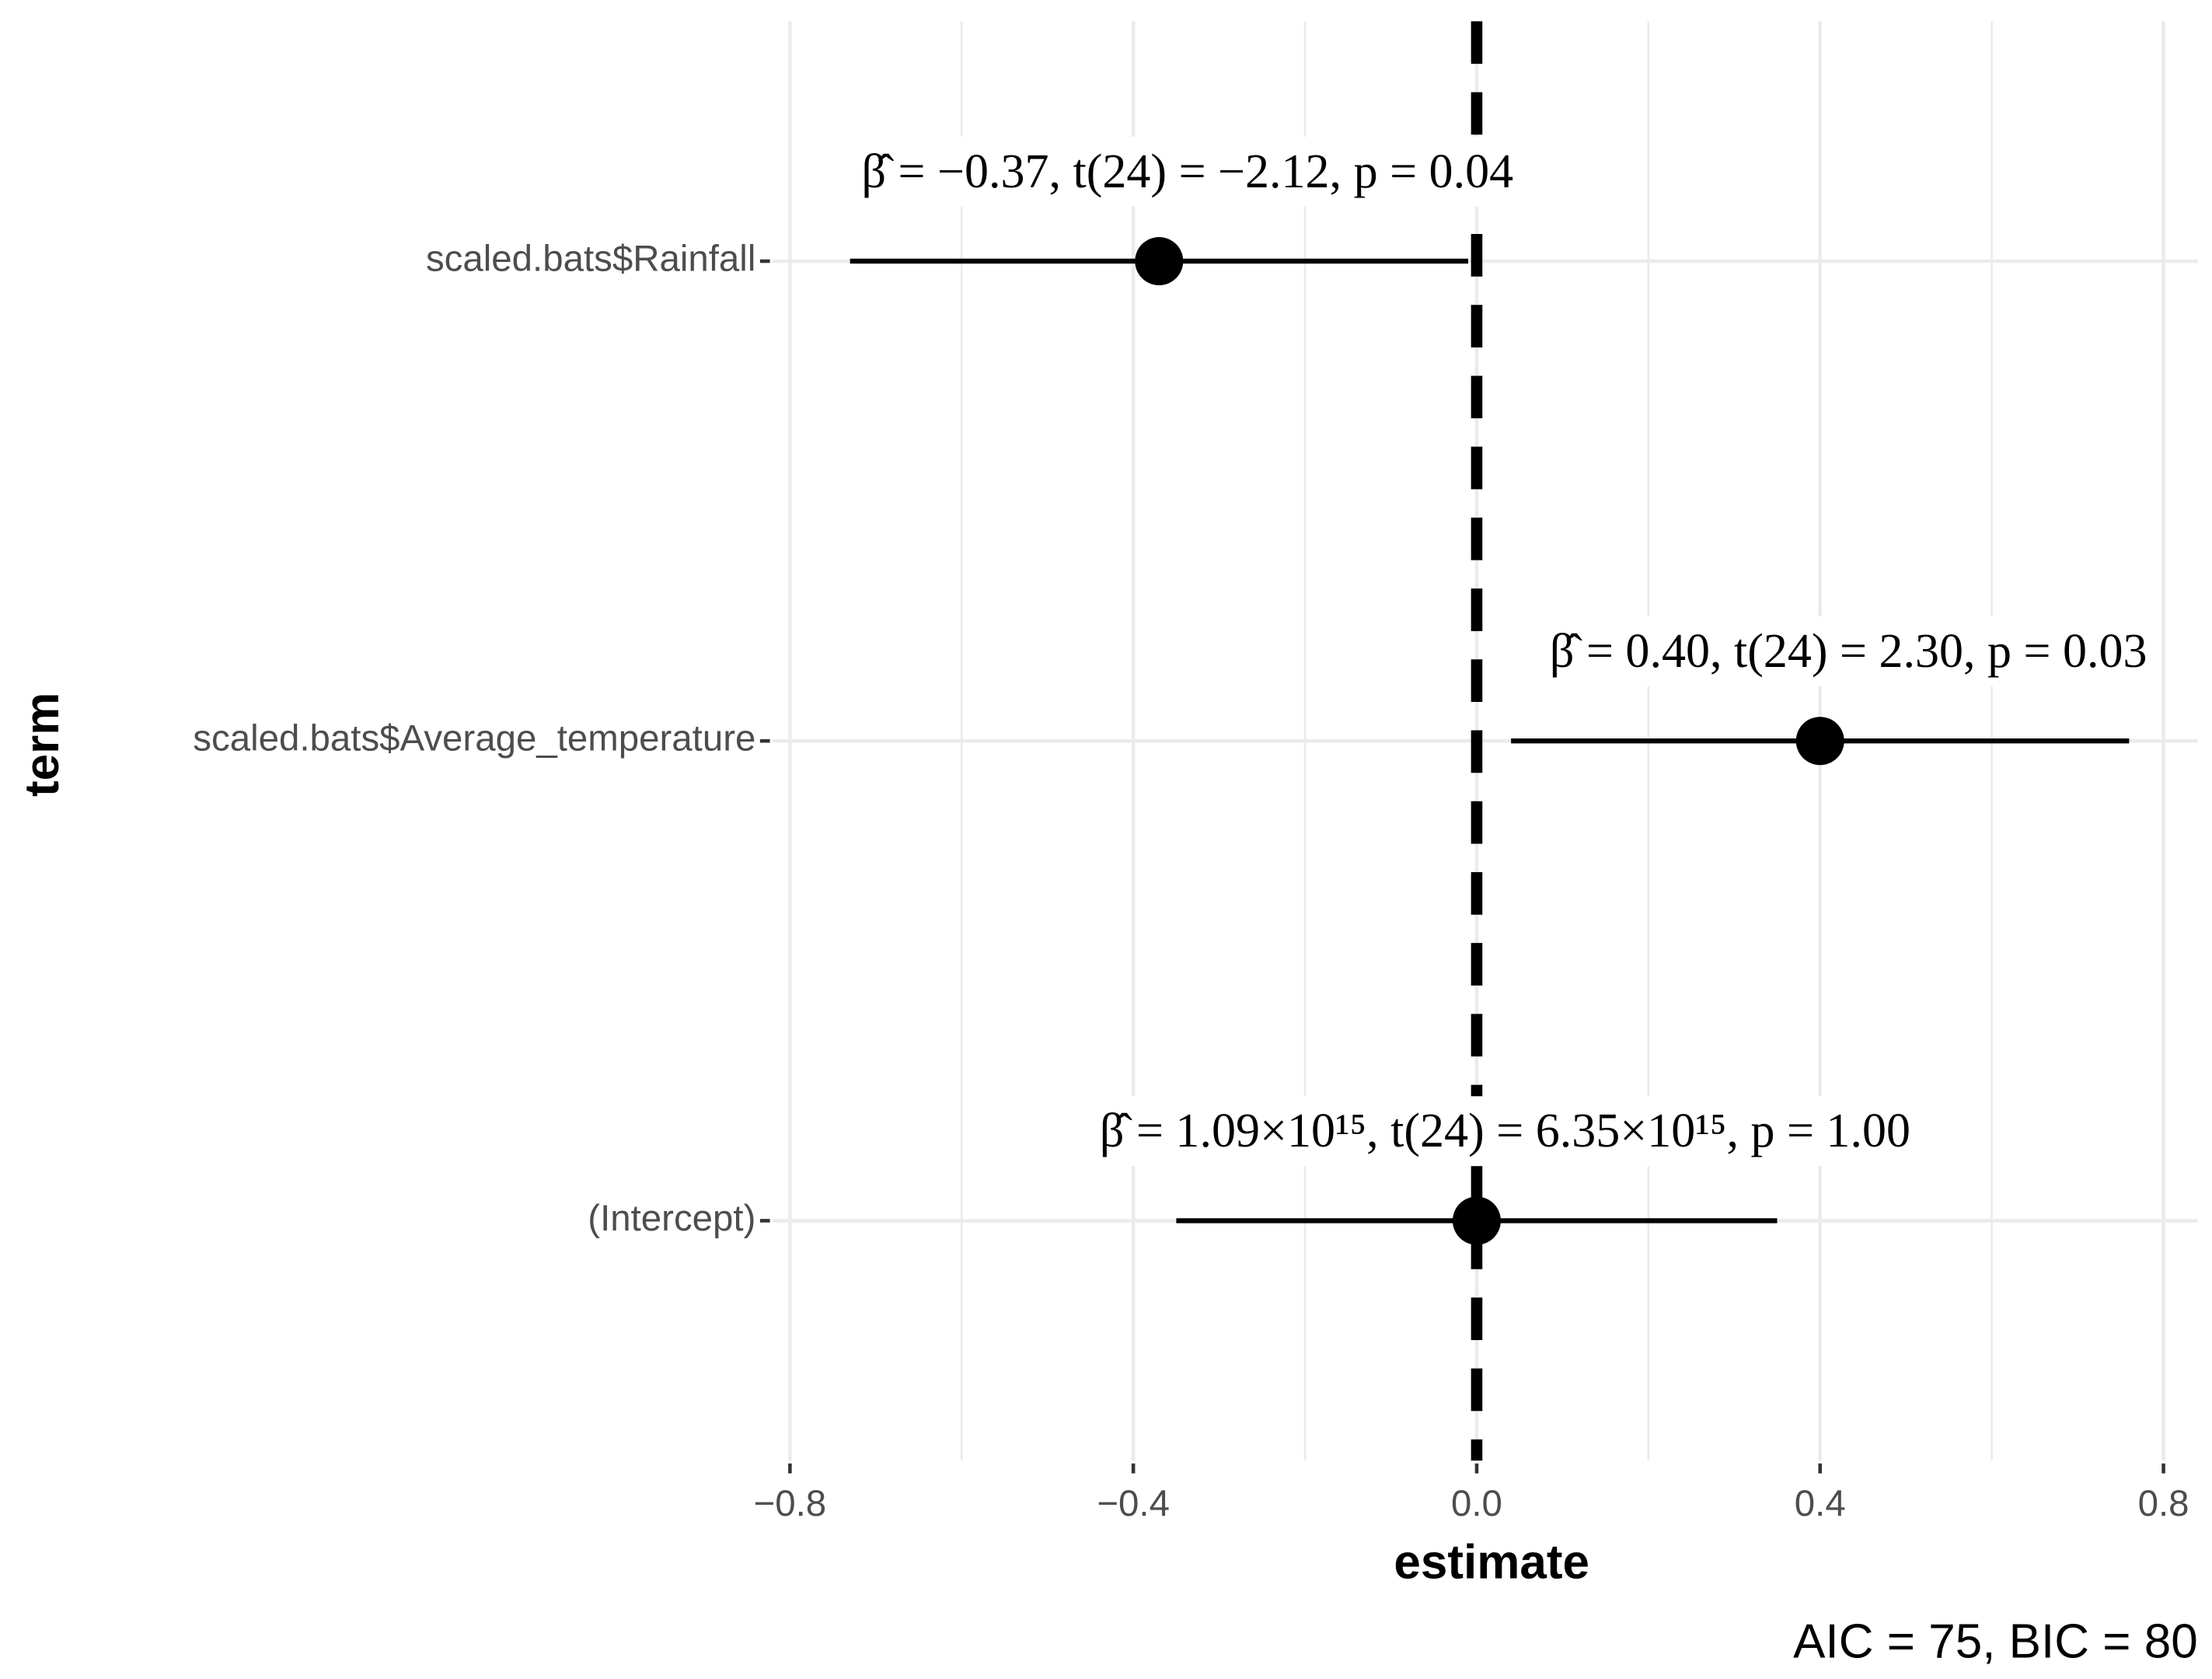  What do you see at coordinates (1476, 1503) in the screenshot?
I see `x-tick-label: 0.0` at bounding box center [1476, 1503].